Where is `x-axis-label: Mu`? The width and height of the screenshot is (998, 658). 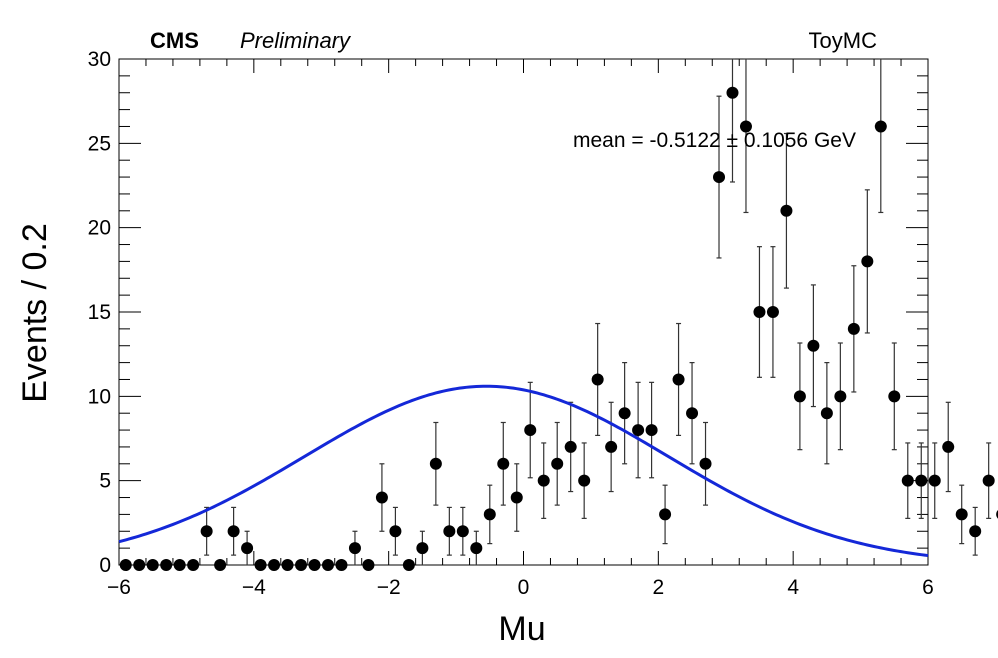
x-axis-label: Mu is located at coordinates (521, 629).